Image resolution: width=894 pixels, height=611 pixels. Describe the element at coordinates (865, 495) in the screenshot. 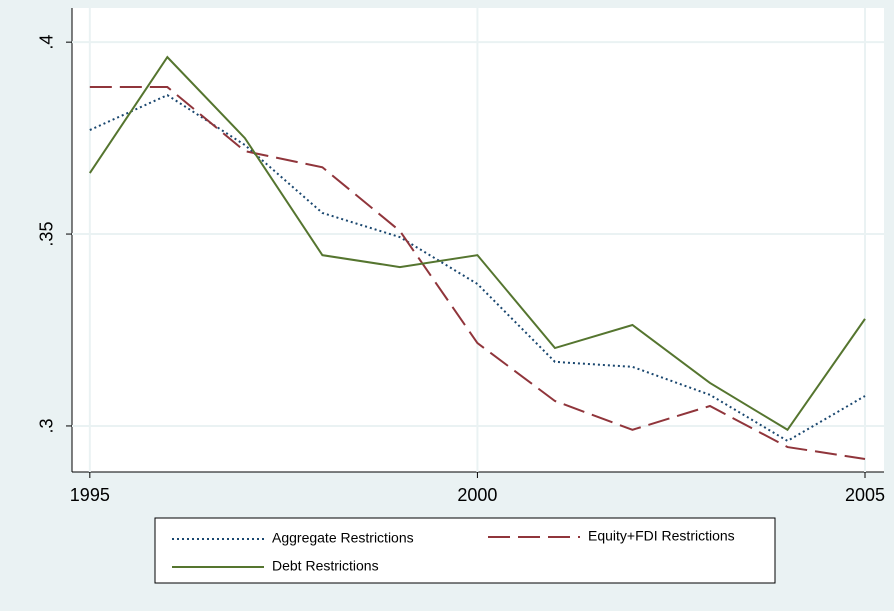

I see `x-tick-label: 2005` at that location.